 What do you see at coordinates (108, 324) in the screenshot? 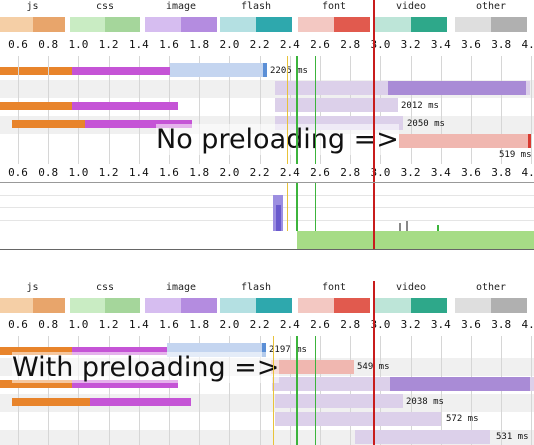
I see `tick-label: 1.2` at bounding box center [108, 324].